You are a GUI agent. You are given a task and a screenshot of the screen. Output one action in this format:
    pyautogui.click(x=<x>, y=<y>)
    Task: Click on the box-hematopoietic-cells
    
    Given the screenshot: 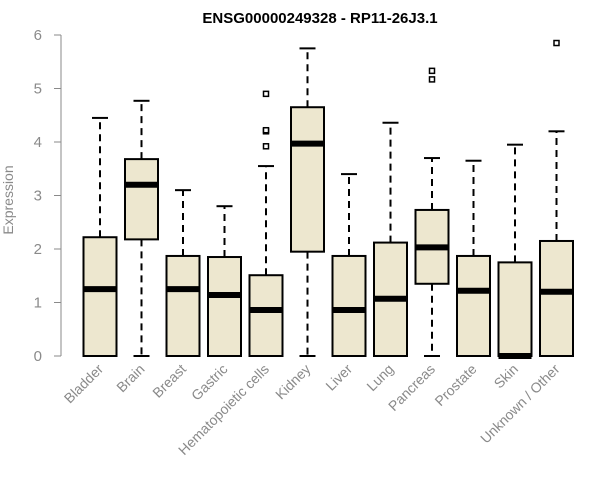 What is the action you would take?
    pyautogui.click(x=266, y=223)
    